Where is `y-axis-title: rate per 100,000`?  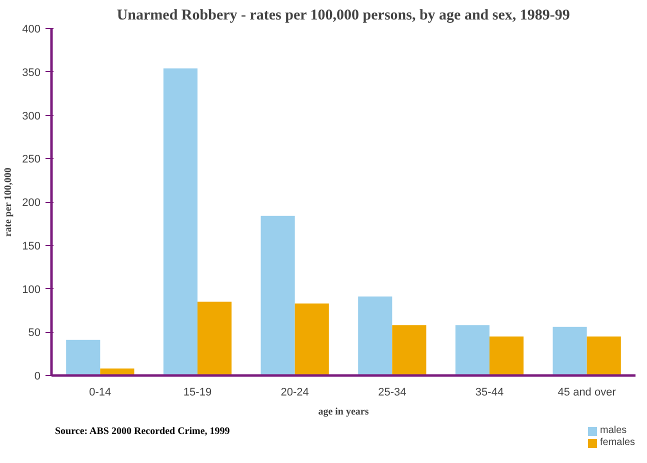
y-axis-title: rate per 100,000 is located at coordinates (8, 202).